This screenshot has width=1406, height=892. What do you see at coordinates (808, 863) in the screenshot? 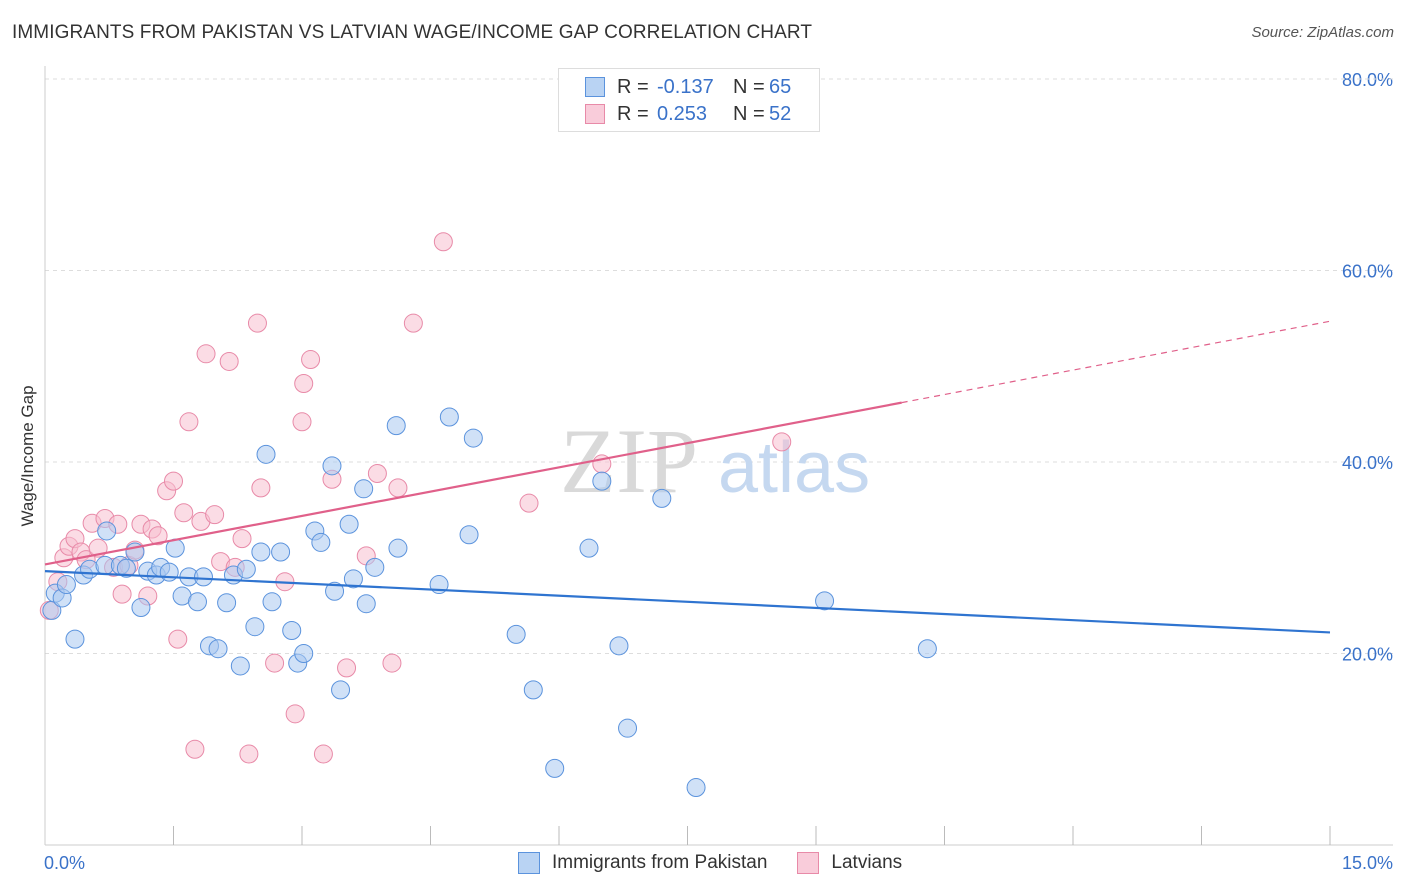
I see `latvians-legend-icon` at bounding box center [808, 863].